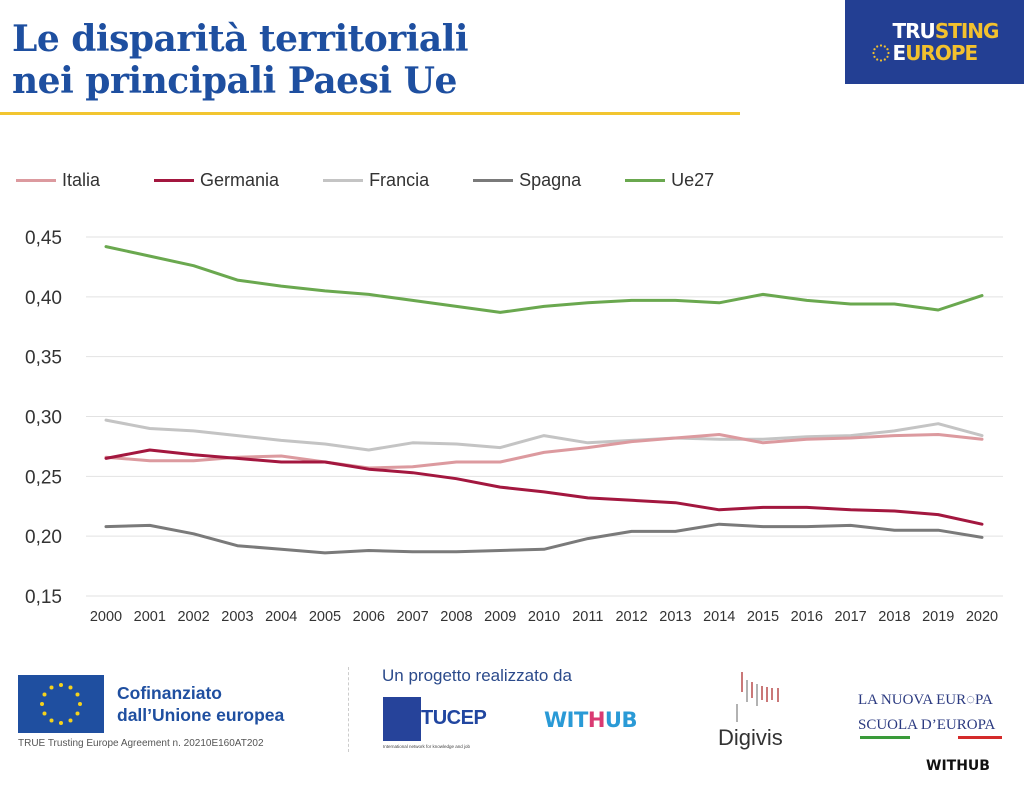  I want to click on project-label: Un progetto realizzato da, so click(477, 675).